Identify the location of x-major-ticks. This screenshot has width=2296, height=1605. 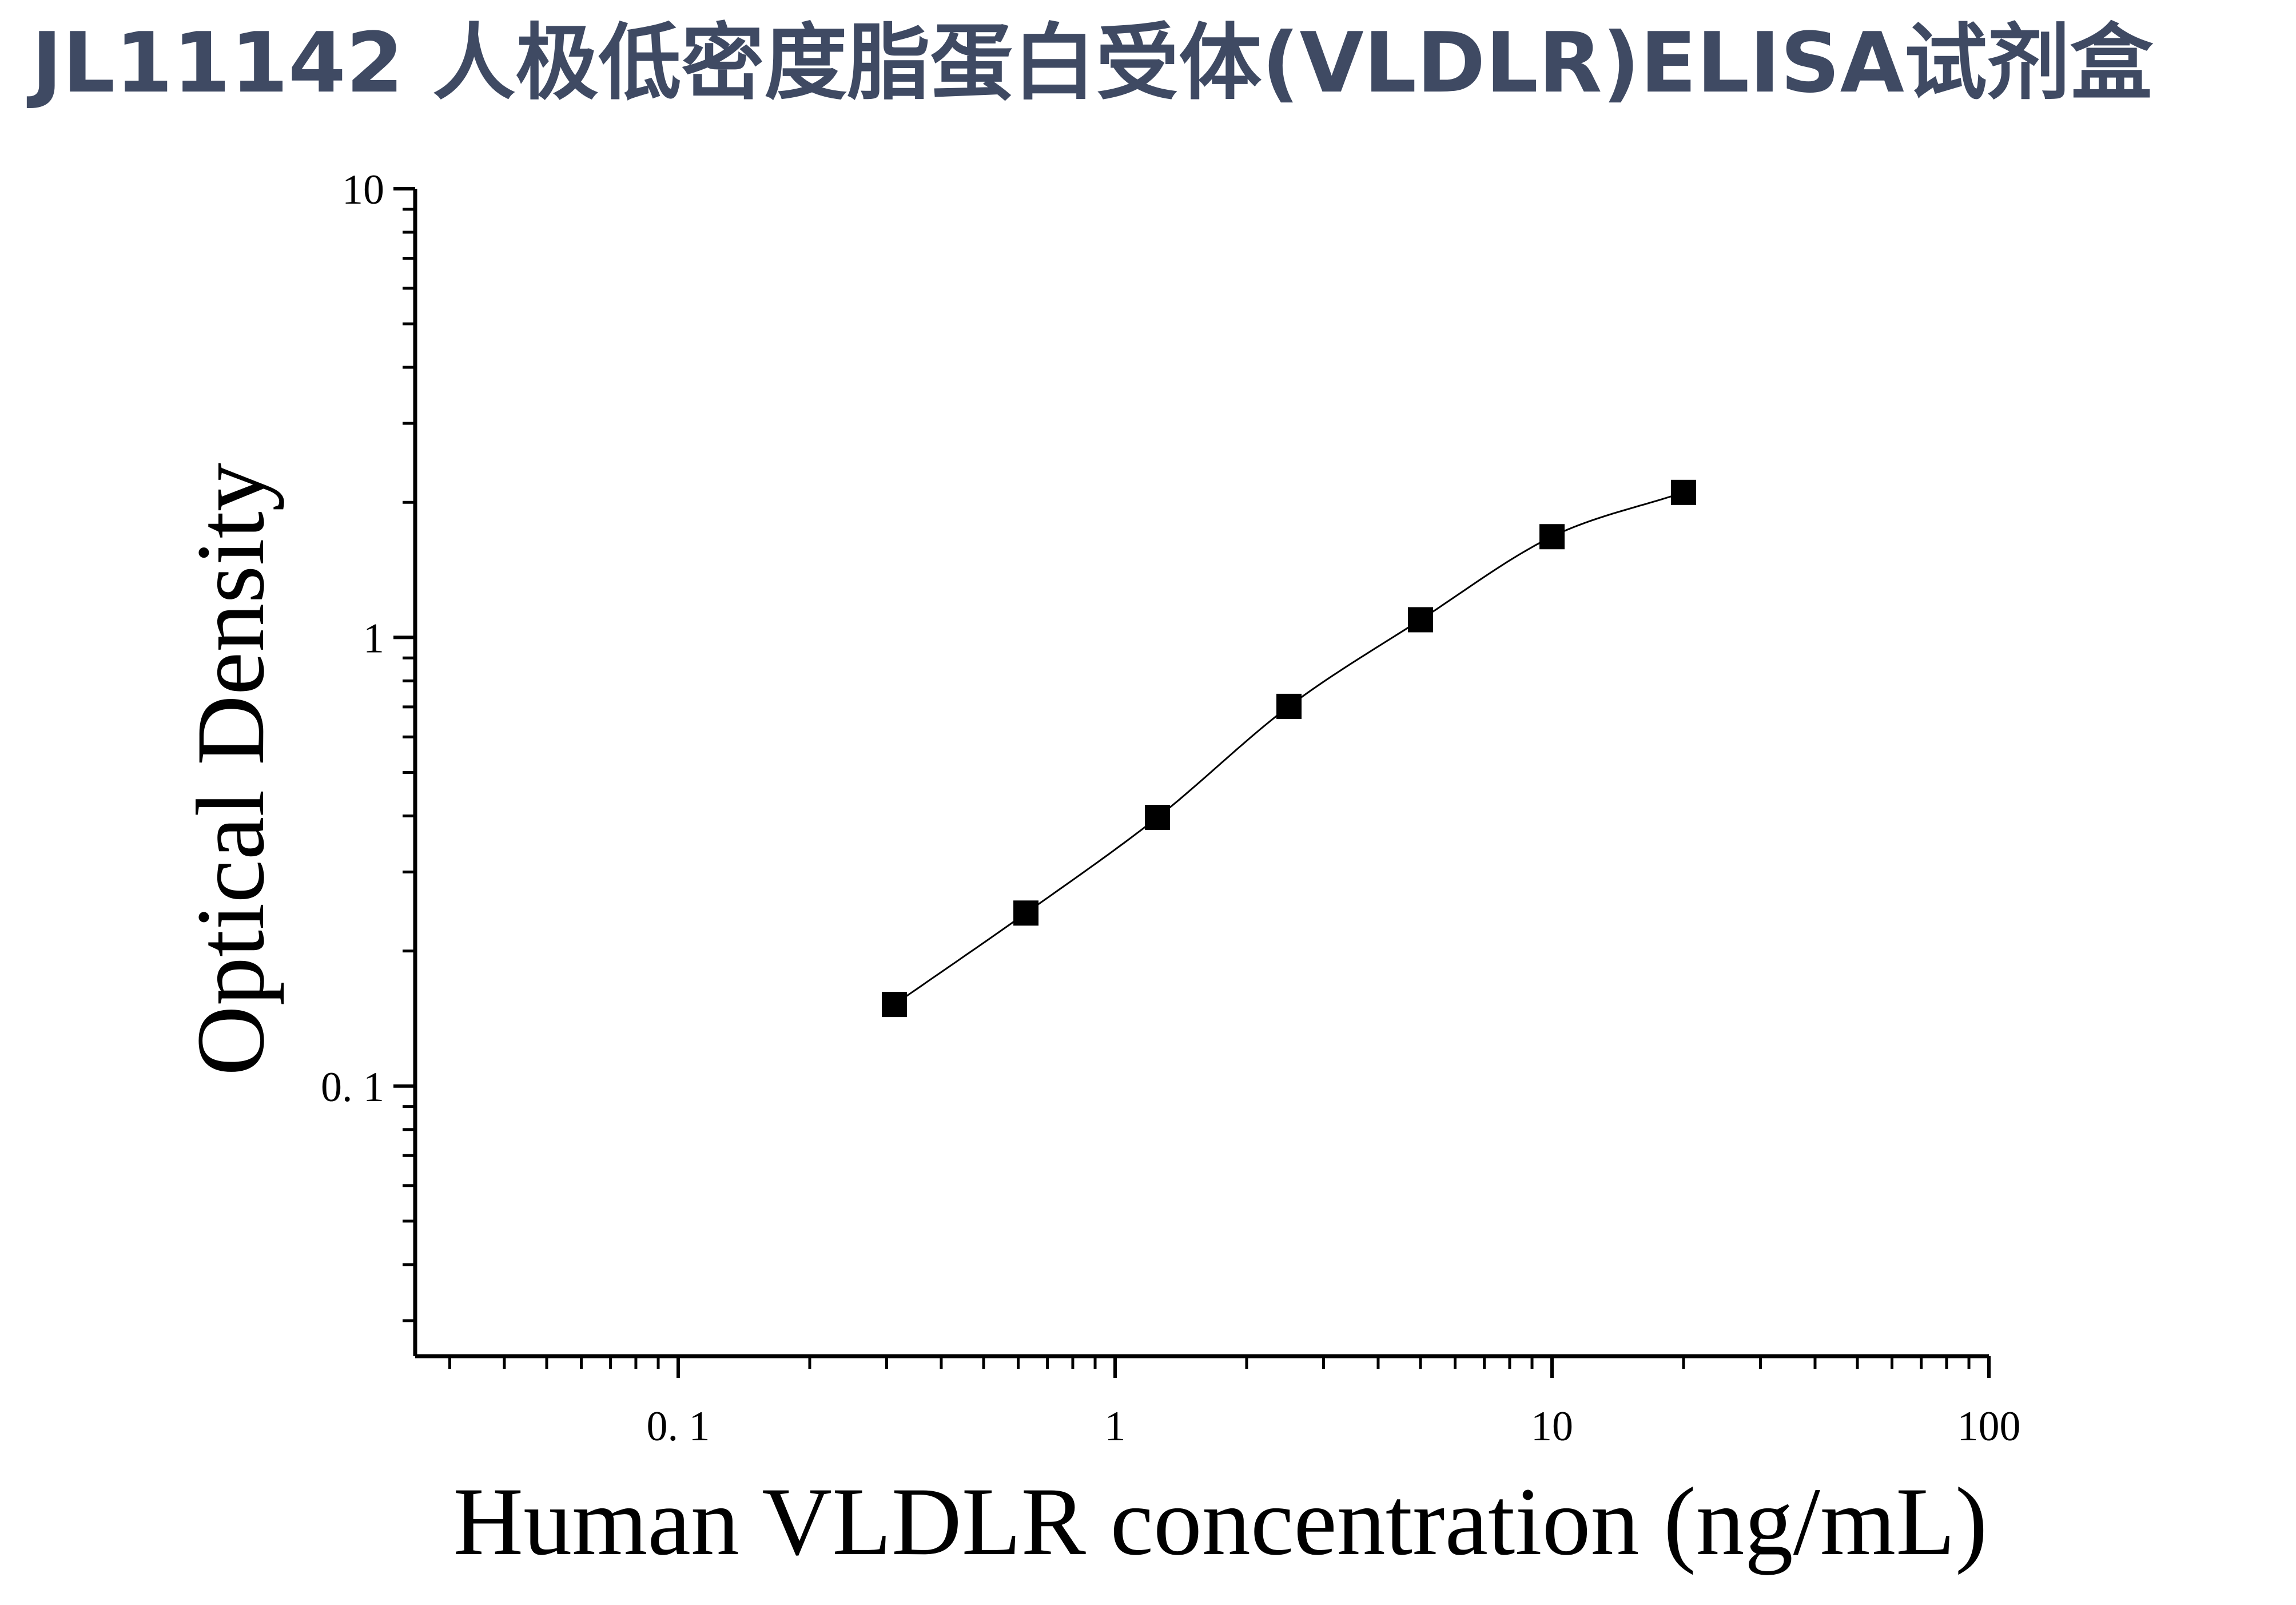
(1333, 1367).